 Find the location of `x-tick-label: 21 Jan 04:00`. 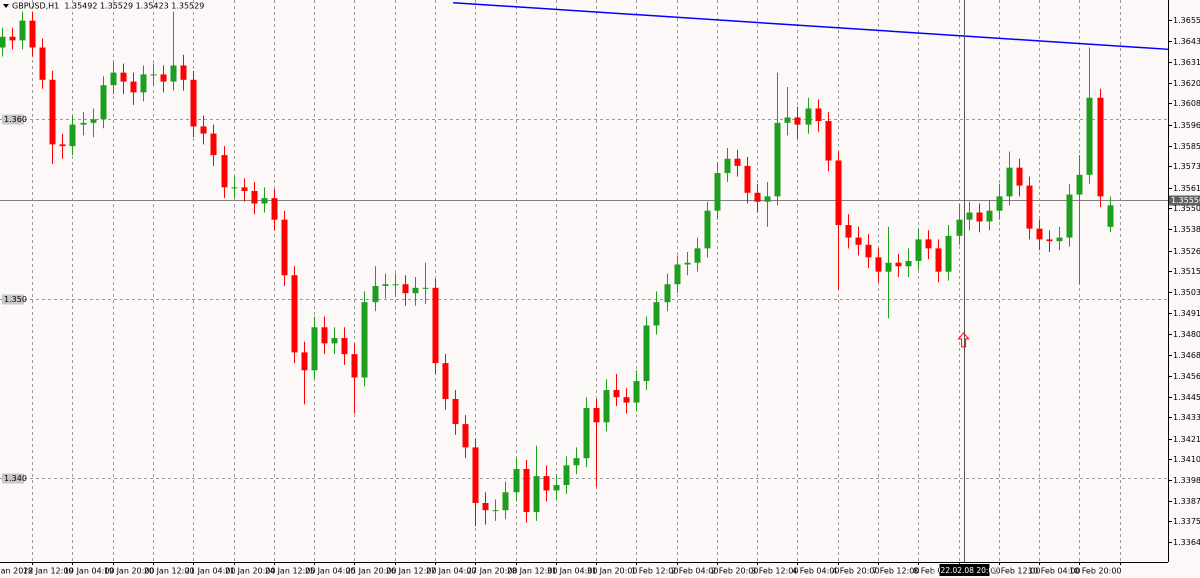

x-tick-label: 21 Jan 04:00 is located at coordinates (210, 571).